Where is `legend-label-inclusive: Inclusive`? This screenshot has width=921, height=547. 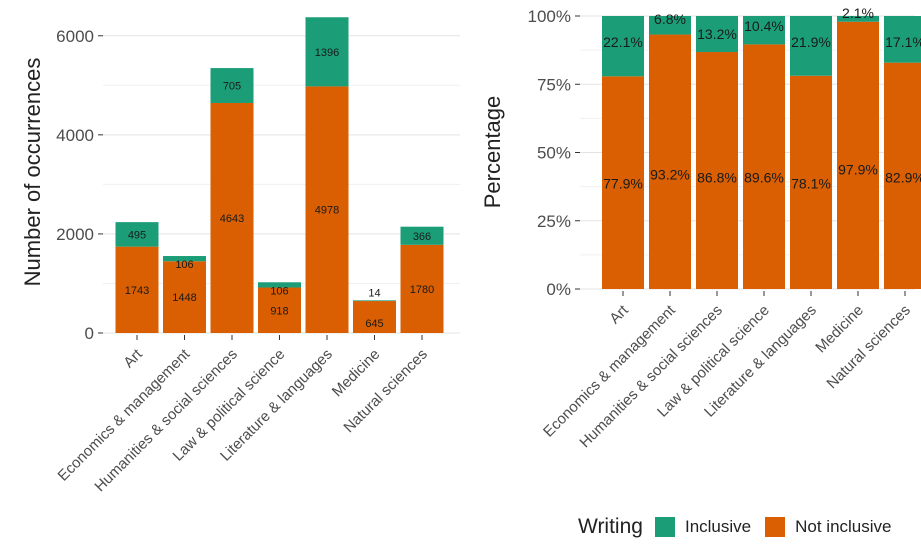
legend-label-inclusive: Inclusive is located at coordinates (718, 526).